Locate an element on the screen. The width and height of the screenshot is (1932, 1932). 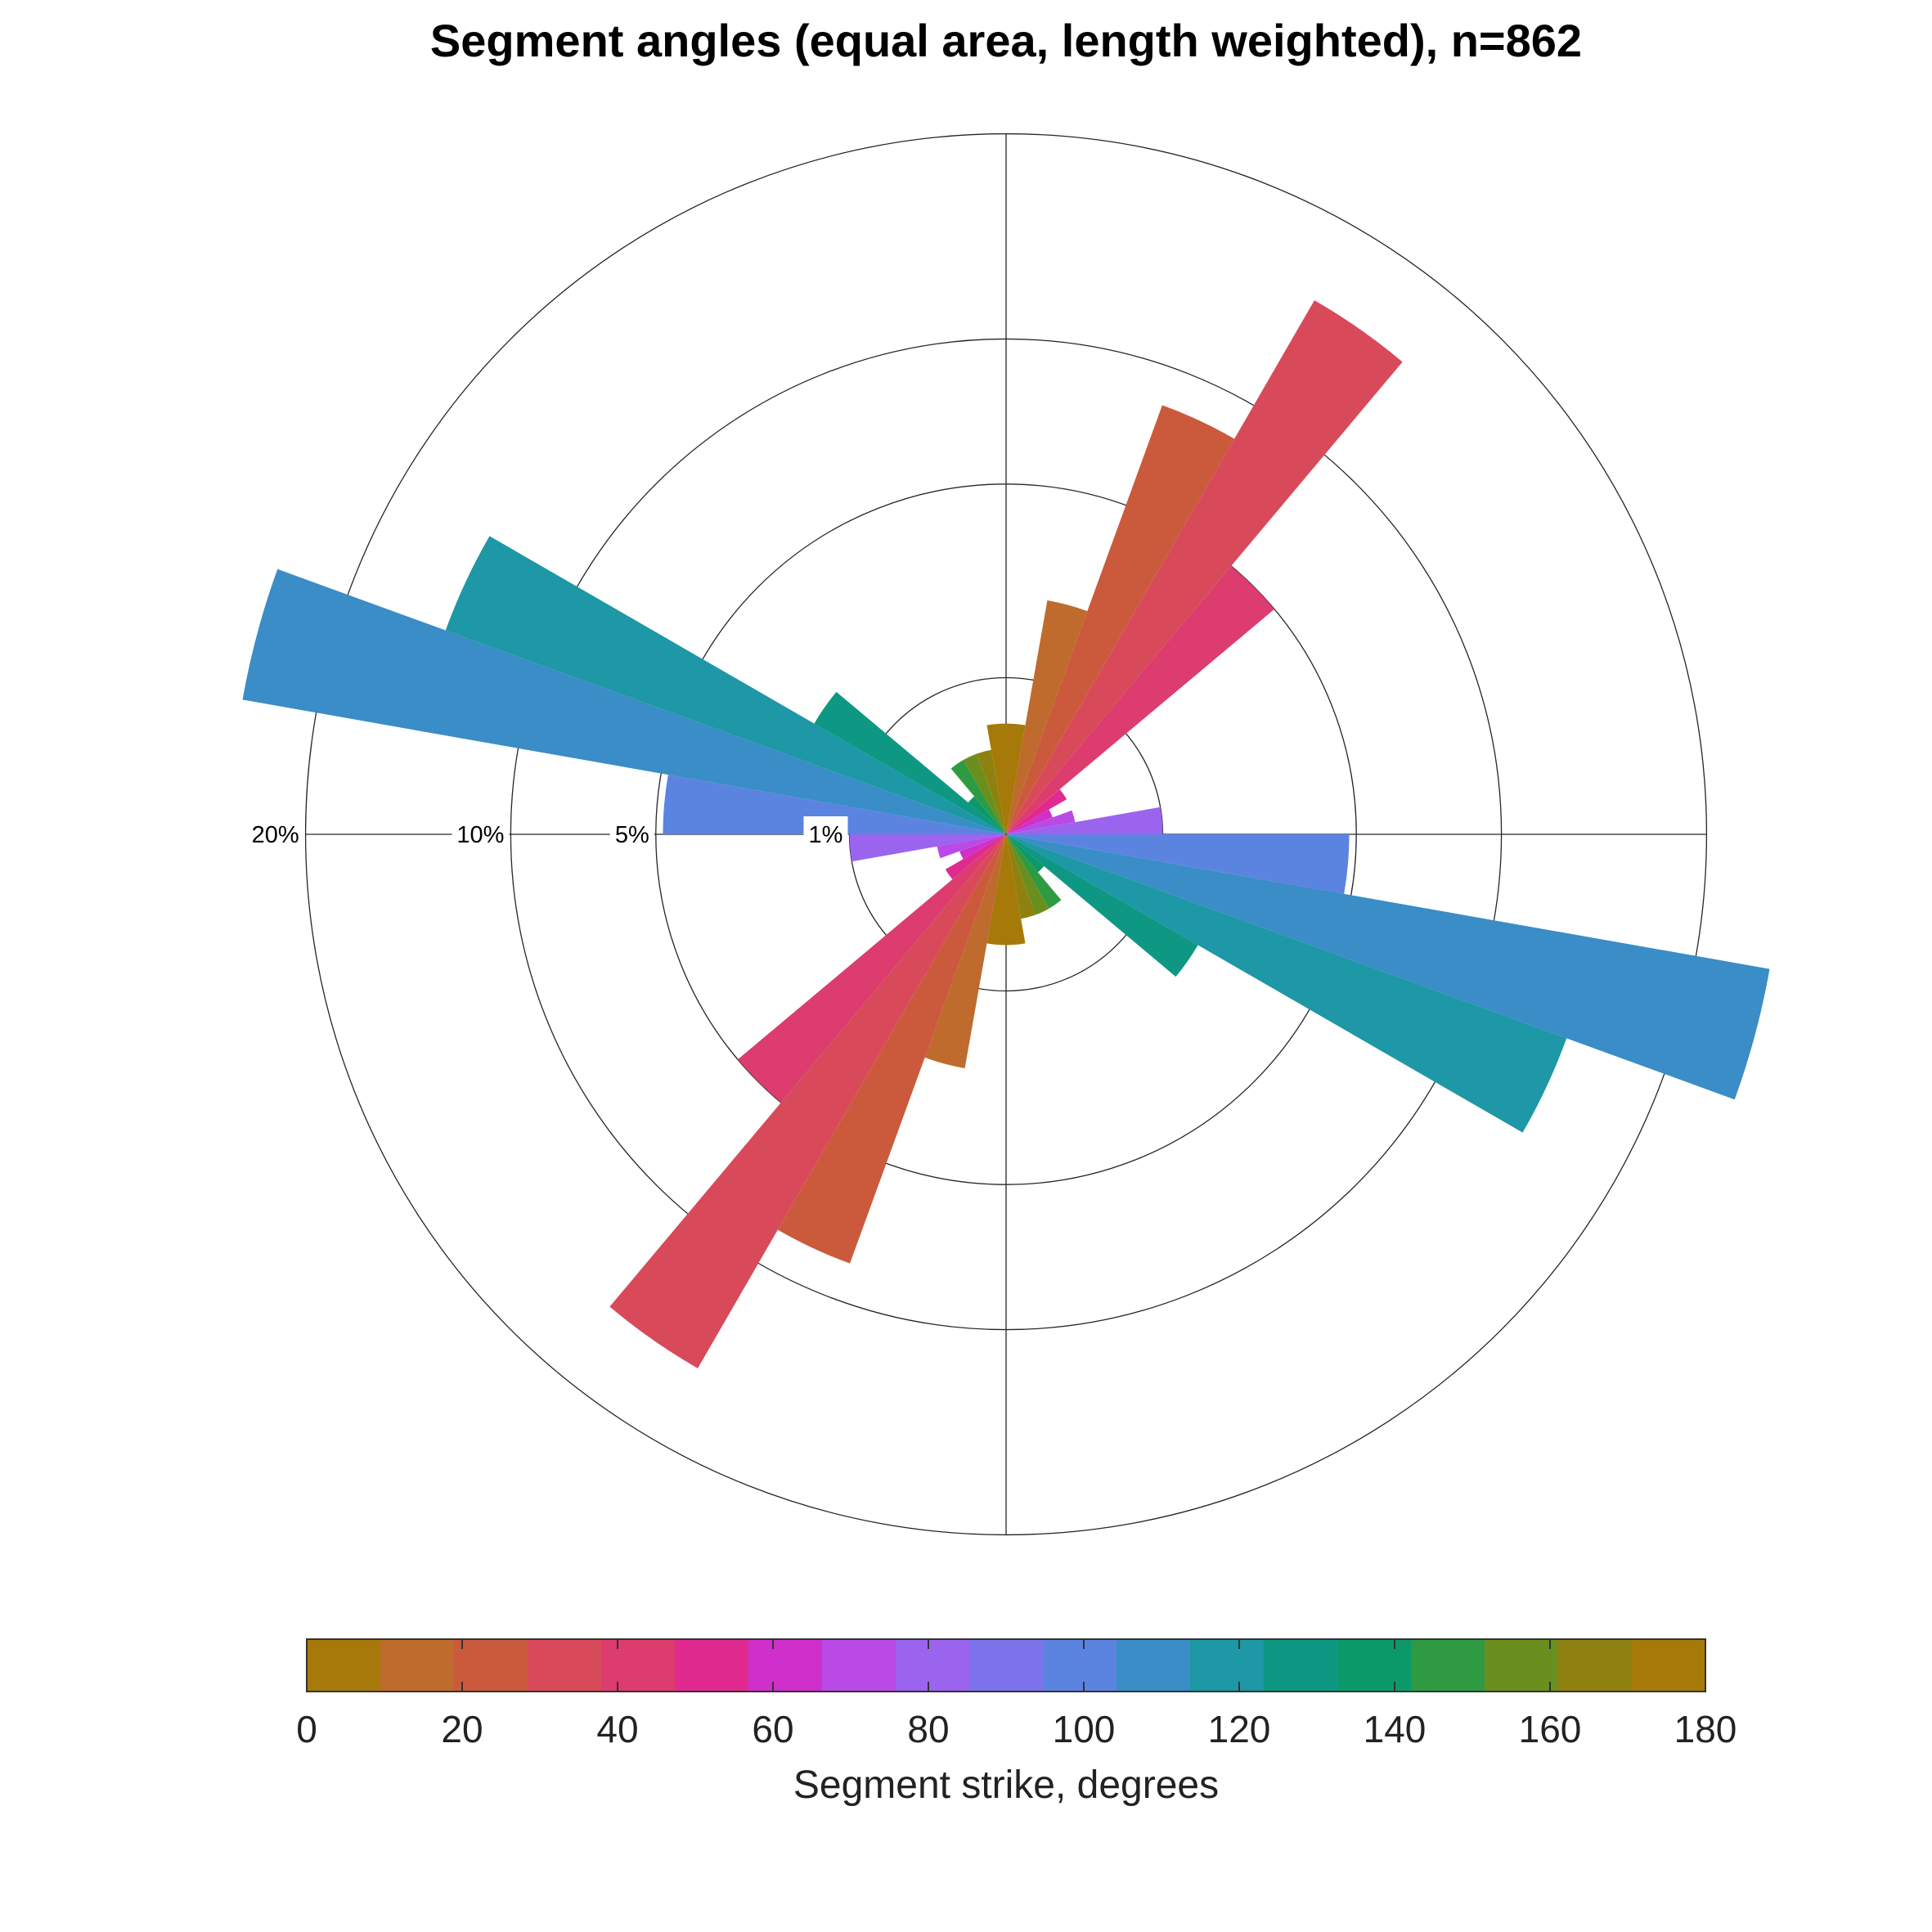
colorbar-tick-label-80: 80 is located at coordinates (928, 1729).